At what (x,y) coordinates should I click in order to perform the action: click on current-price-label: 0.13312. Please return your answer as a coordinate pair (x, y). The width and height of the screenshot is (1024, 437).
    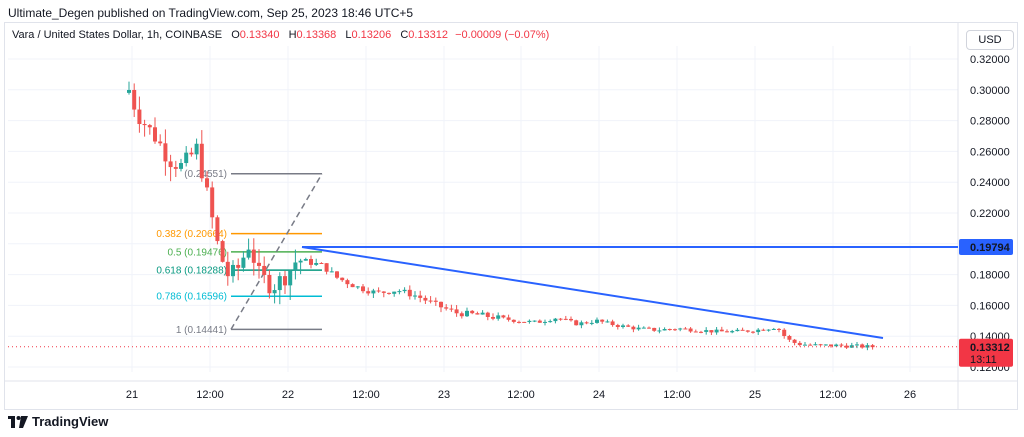
    Looking at the image, I should click on (990, 348).